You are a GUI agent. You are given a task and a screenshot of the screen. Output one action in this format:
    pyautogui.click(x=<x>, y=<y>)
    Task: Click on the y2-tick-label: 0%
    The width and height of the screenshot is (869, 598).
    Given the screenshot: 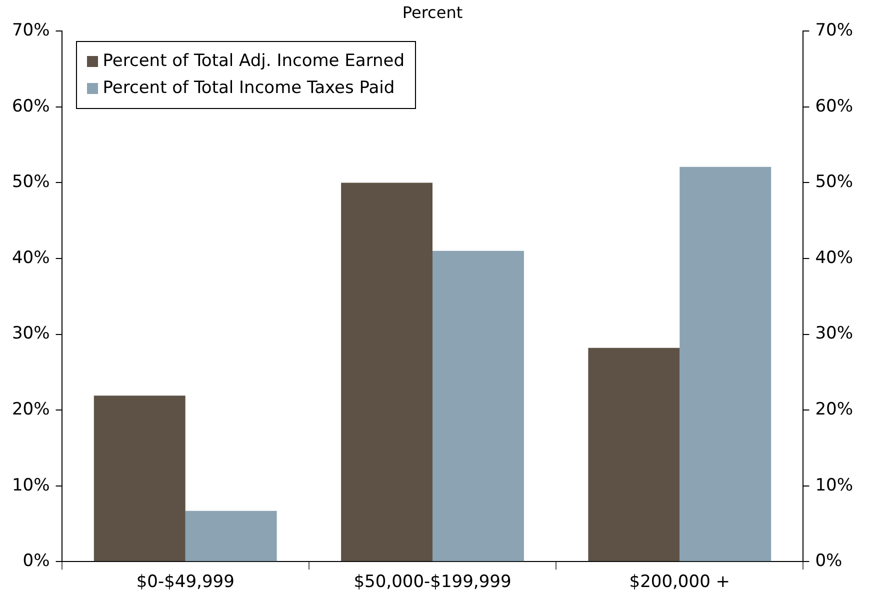 What is the action you would take?
    pyautogui.click(x=828, y=561)
    